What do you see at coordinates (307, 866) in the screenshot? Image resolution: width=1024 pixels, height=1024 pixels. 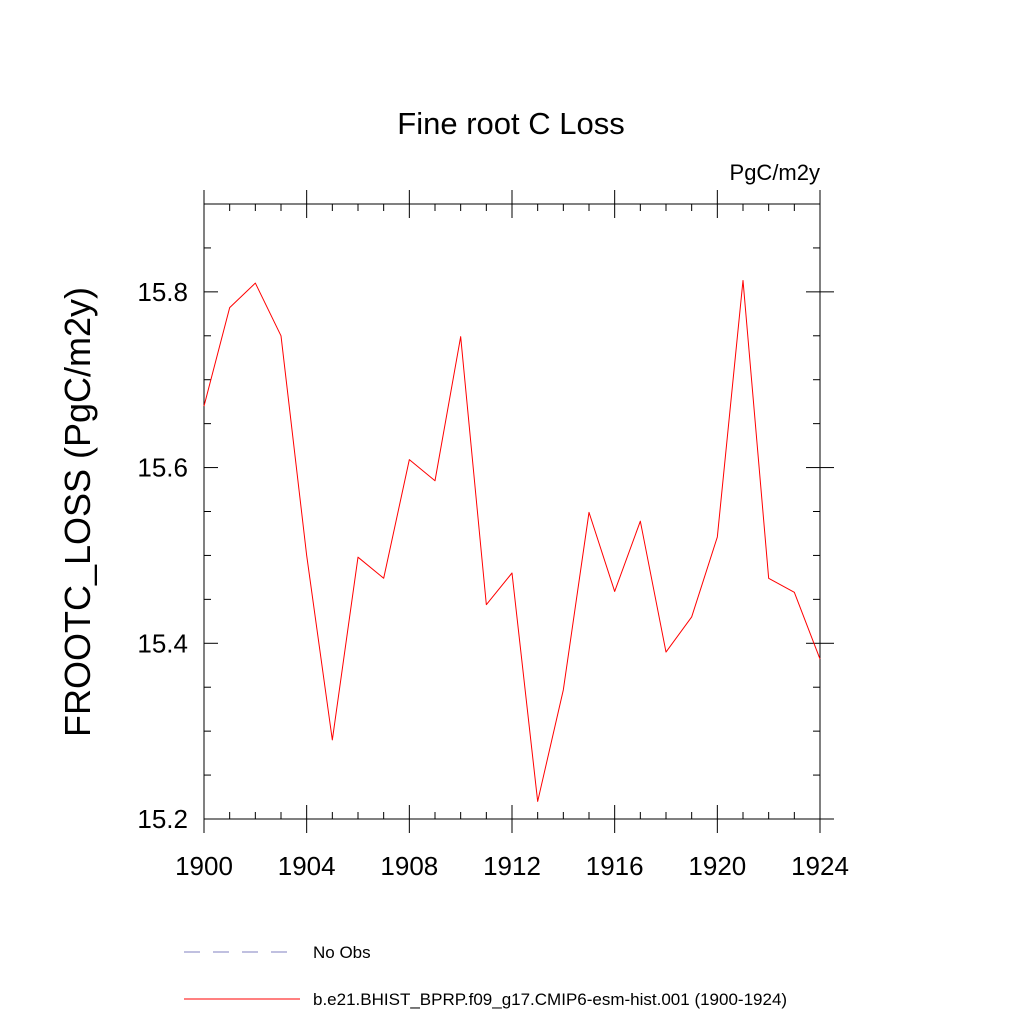 I see `x-tick-label: 1904` at bounding box center [307, 866].